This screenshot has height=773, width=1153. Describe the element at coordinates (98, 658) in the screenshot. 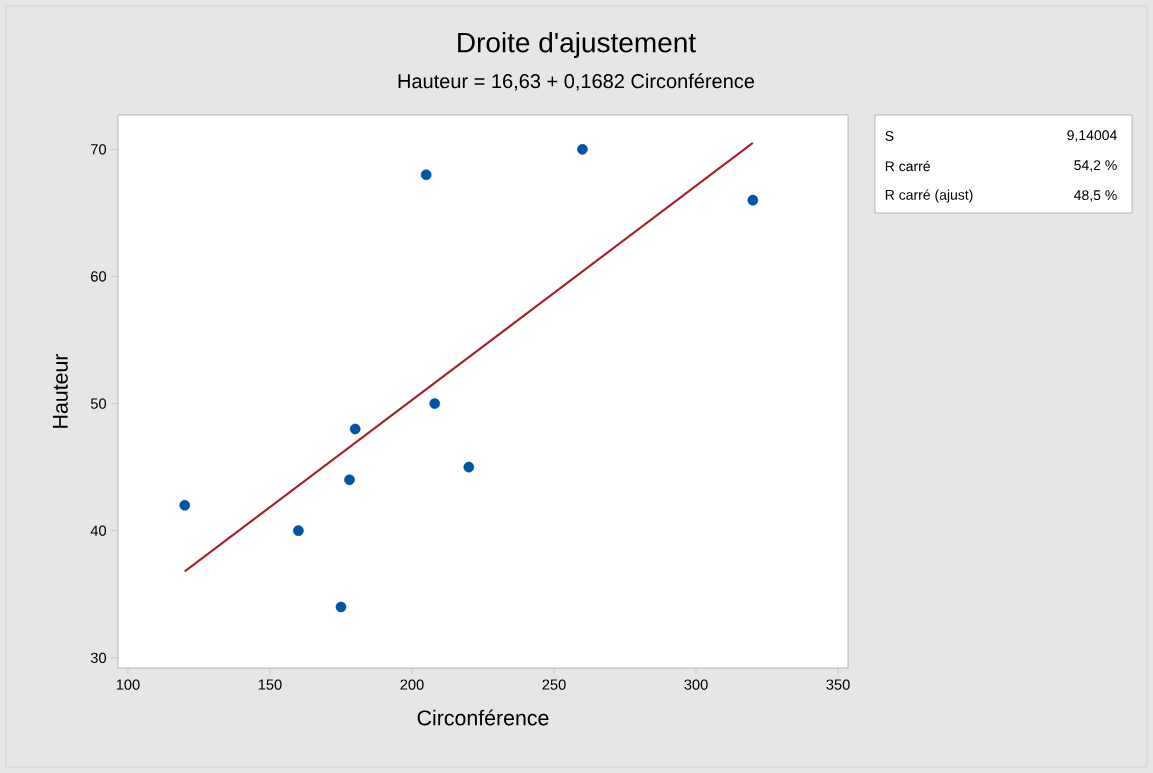

I see `y-tick-label: 30` at that location.